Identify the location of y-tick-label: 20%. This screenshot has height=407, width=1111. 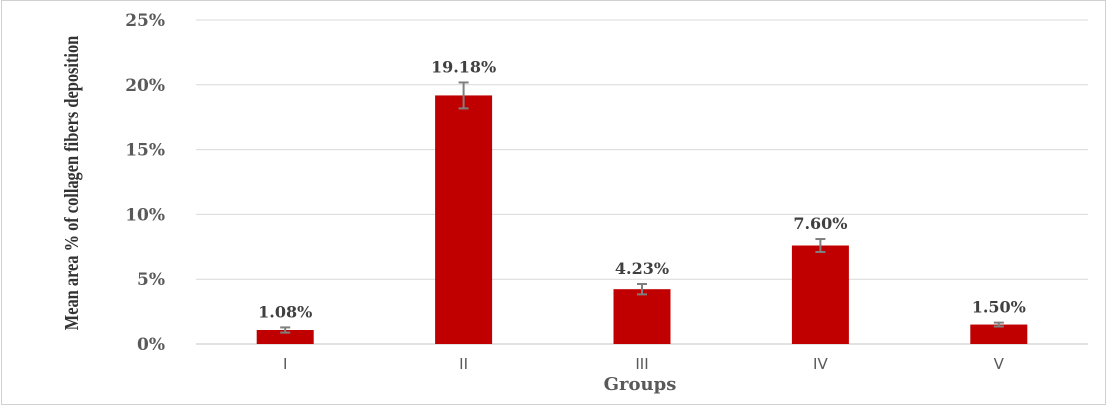
(145, 86).